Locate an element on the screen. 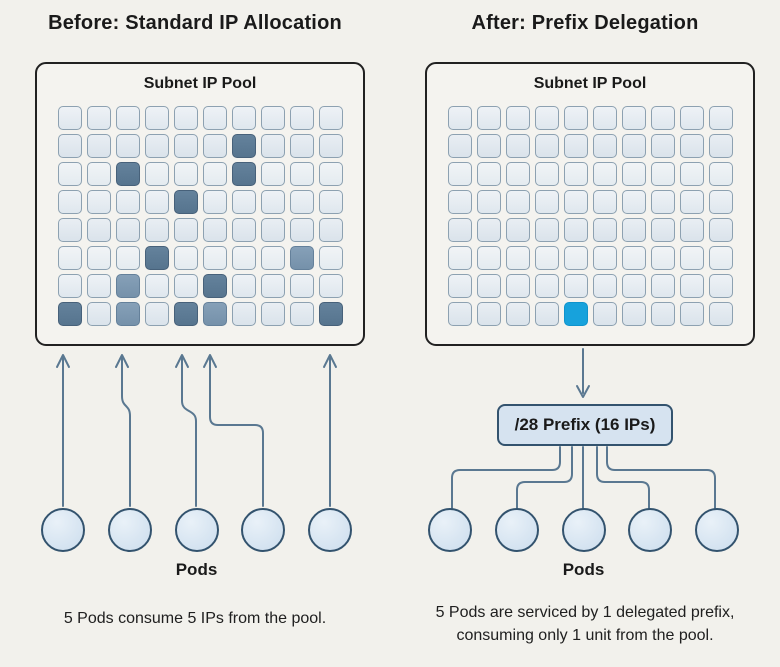 Image resolution: width=780 pixels, height=667 pixels. caption-line: 5 Pods consume 5 IPs from the pool. is located at coordinates (195, 618).